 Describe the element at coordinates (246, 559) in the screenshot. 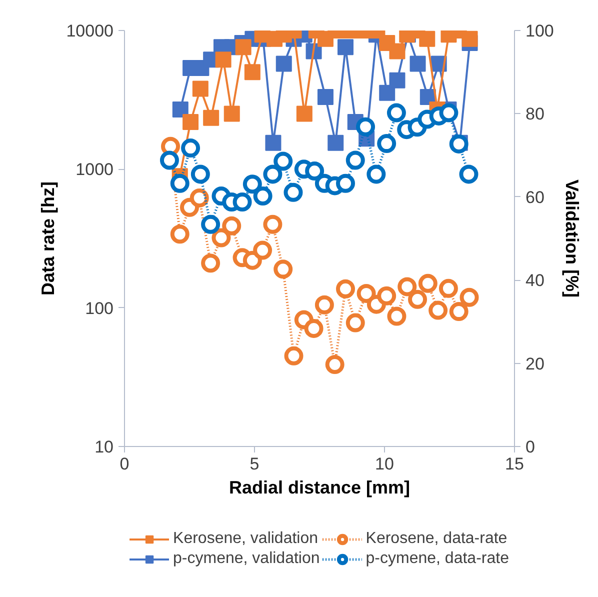

I see `legend-label: p-cymene, validation` at that location.